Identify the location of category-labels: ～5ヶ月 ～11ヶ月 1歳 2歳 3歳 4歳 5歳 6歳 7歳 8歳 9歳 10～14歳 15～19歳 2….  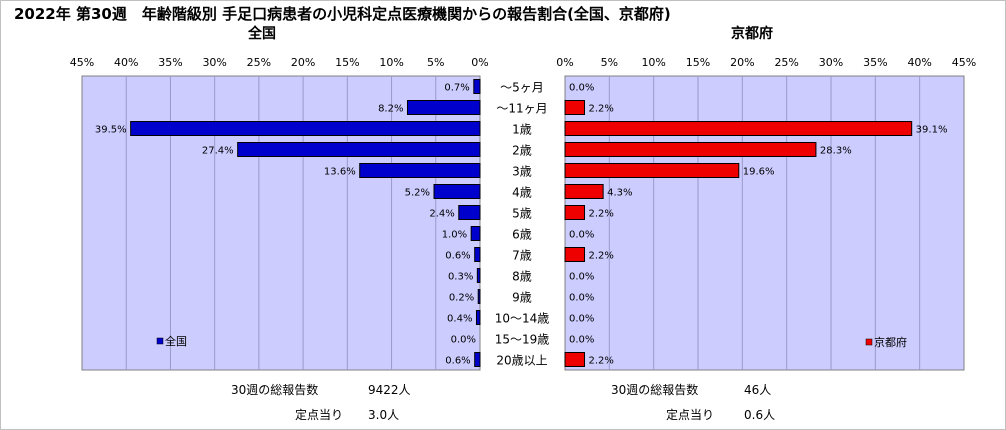
(522, 224).